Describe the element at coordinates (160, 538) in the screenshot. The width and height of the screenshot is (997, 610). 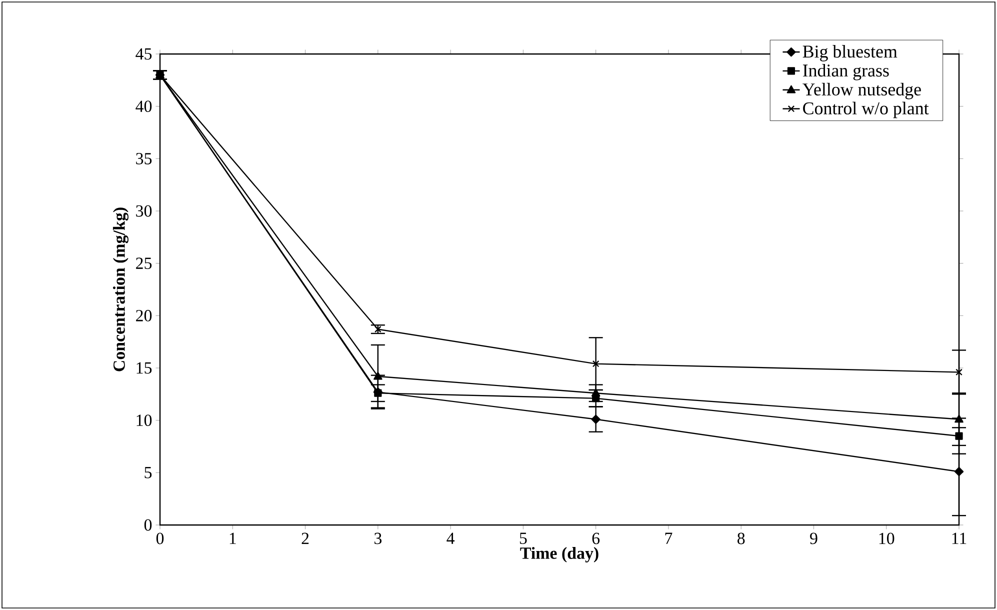
I see `x-tick-label: 0` at that location.